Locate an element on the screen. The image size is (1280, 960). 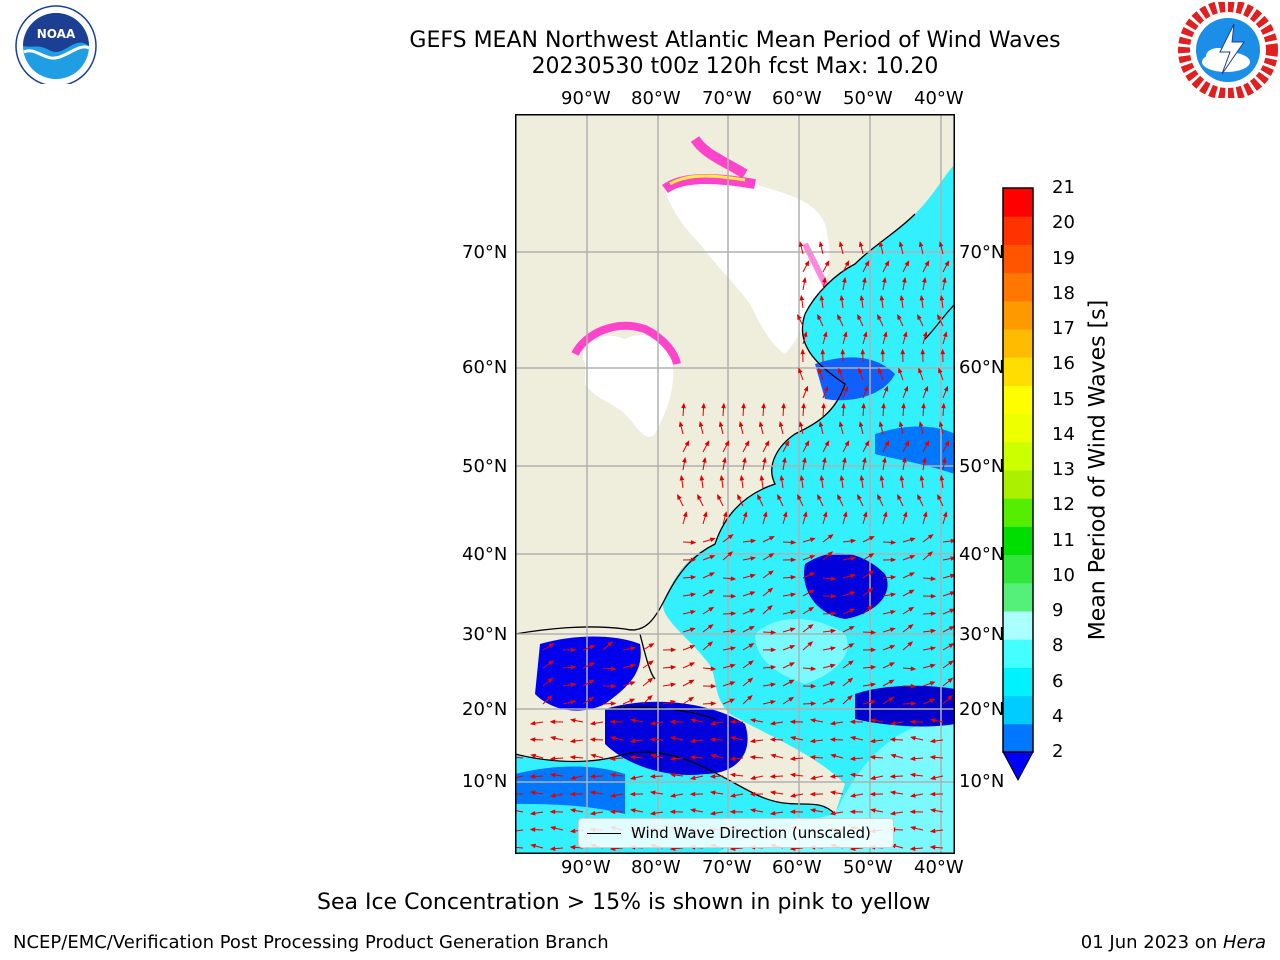
lon-label-bottom-60w: 60°W is located at coordinates (797, 867).